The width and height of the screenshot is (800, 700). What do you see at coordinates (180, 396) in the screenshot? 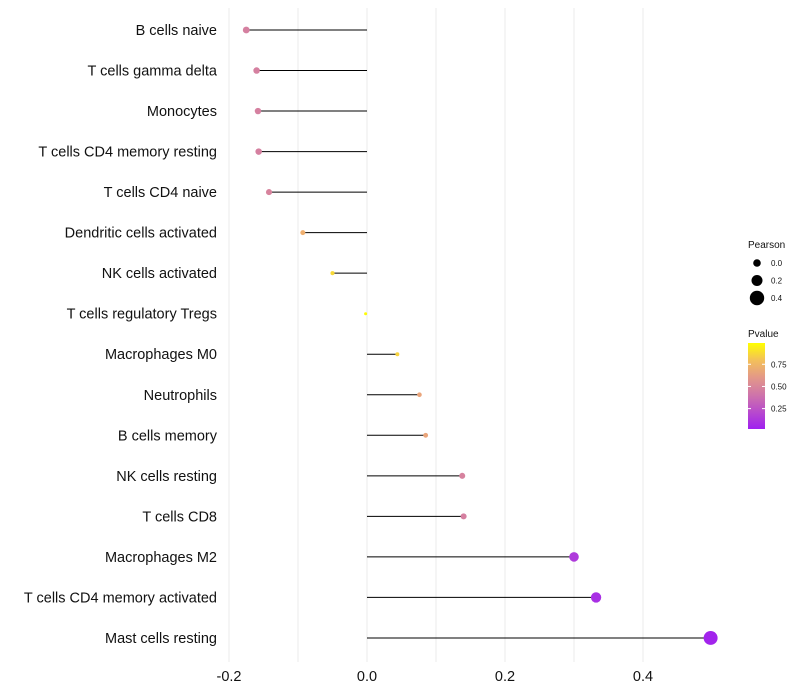
I see `category-label: Neutrophils` at bounding box center [180, 396].